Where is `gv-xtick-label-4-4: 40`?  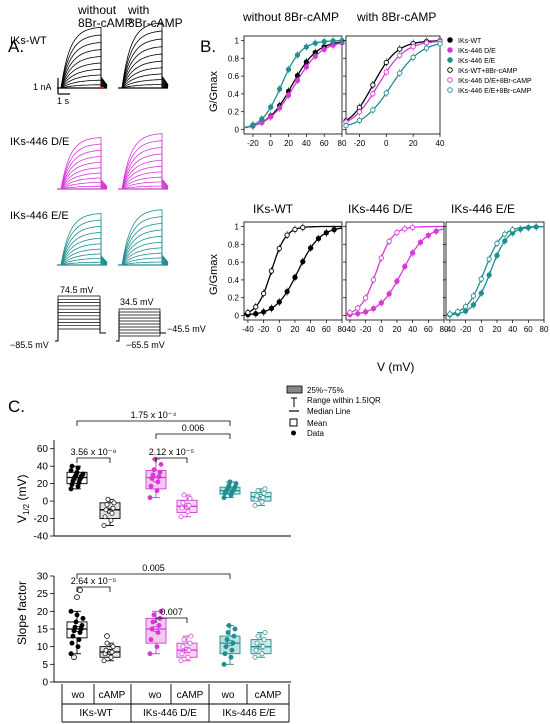
gv-xtick-label-4-4: 40 is located at coordinates (512, 329).